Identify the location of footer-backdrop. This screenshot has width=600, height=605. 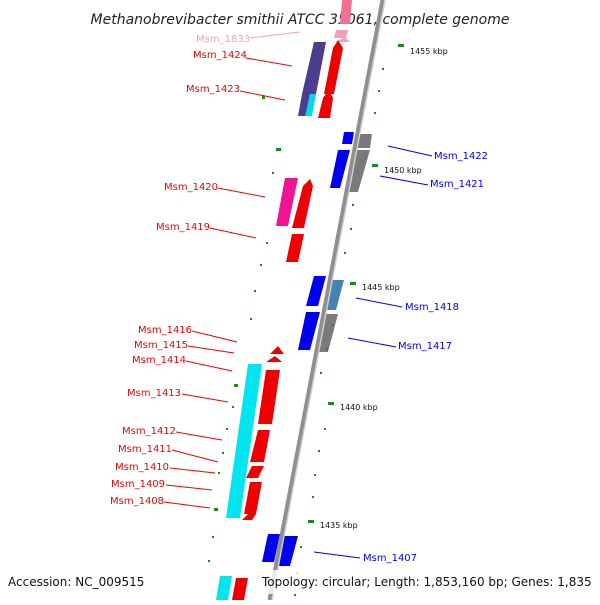
(429, 582).